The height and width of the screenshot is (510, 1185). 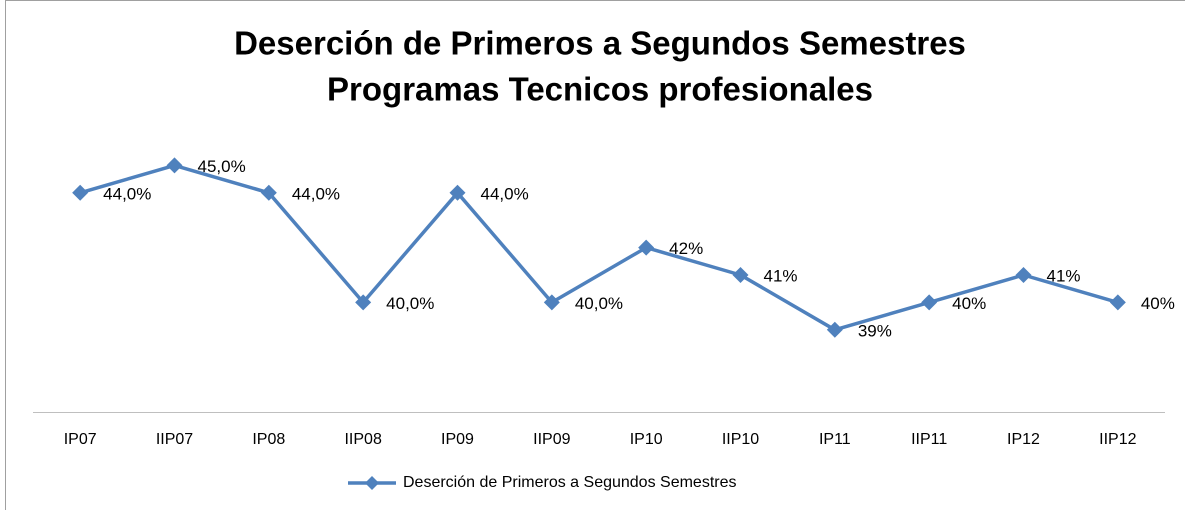 I want to click on x-tick-label: IIP09, so click(x=551, y=439).